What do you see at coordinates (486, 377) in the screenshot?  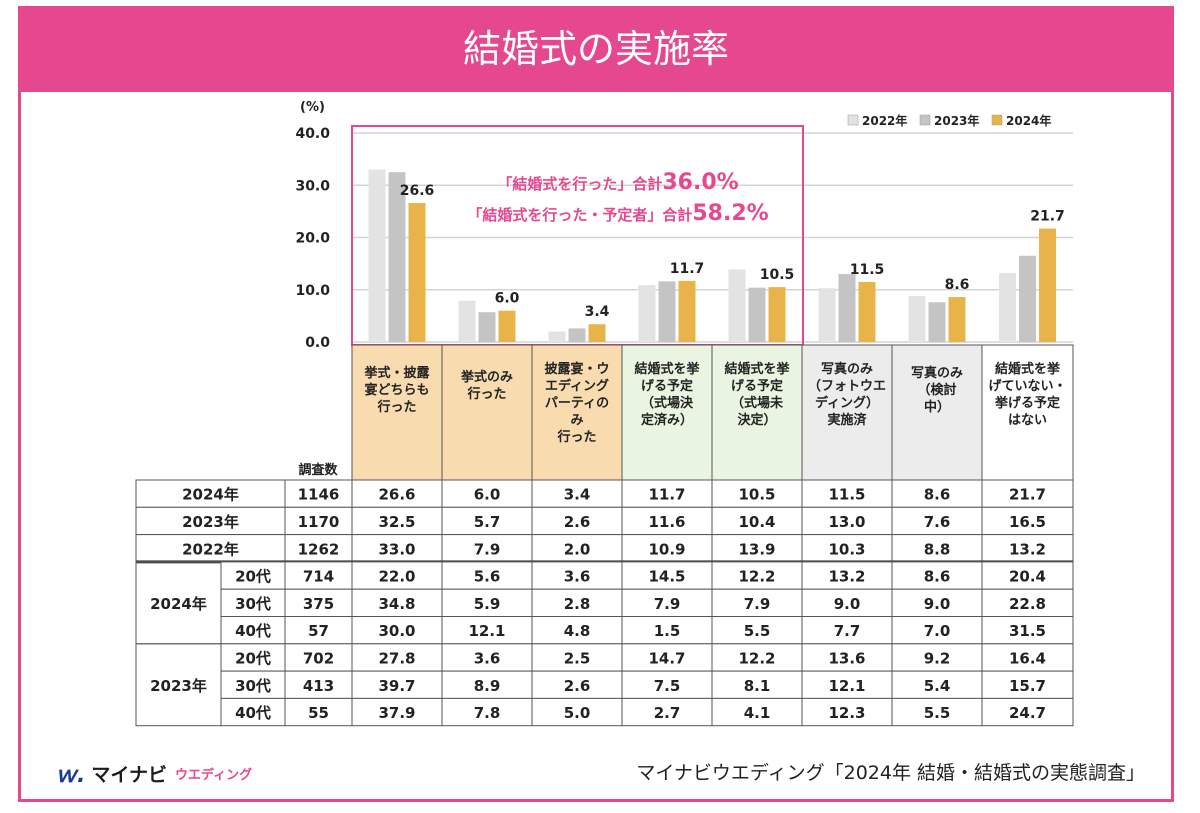 I see `category-label: 挙式のみ` at bounding box center [486, 377].